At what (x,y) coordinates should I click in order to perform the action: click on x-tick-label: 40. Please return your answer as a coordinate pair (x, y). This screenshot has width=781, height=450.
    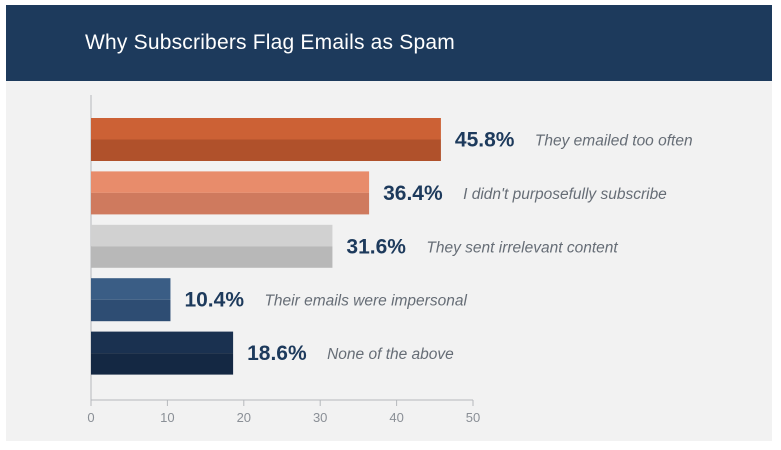
    Looking at the image, I should click on (396, 417).